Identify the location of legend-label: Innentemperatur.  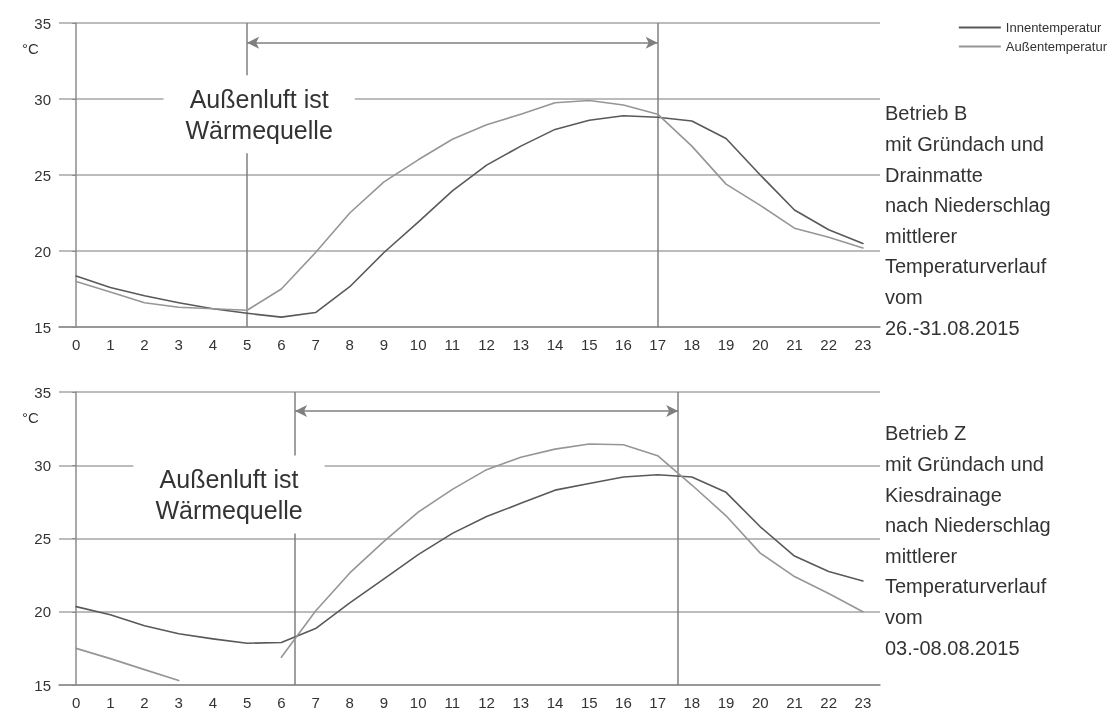
(1053, 27).